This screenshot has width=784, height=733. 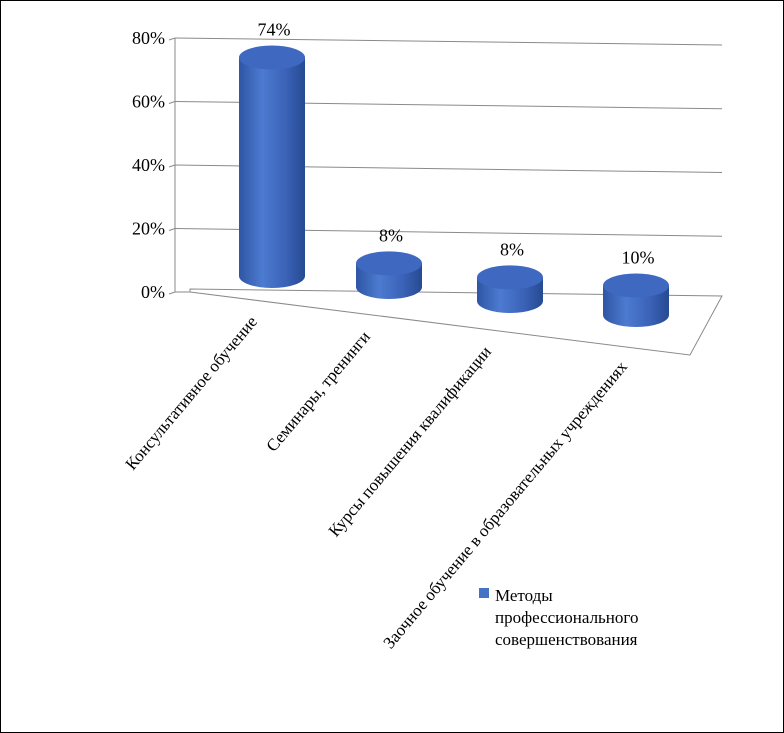 I want to click on category-label: Курсы повышения квалификации, so click(x=410, y=441).